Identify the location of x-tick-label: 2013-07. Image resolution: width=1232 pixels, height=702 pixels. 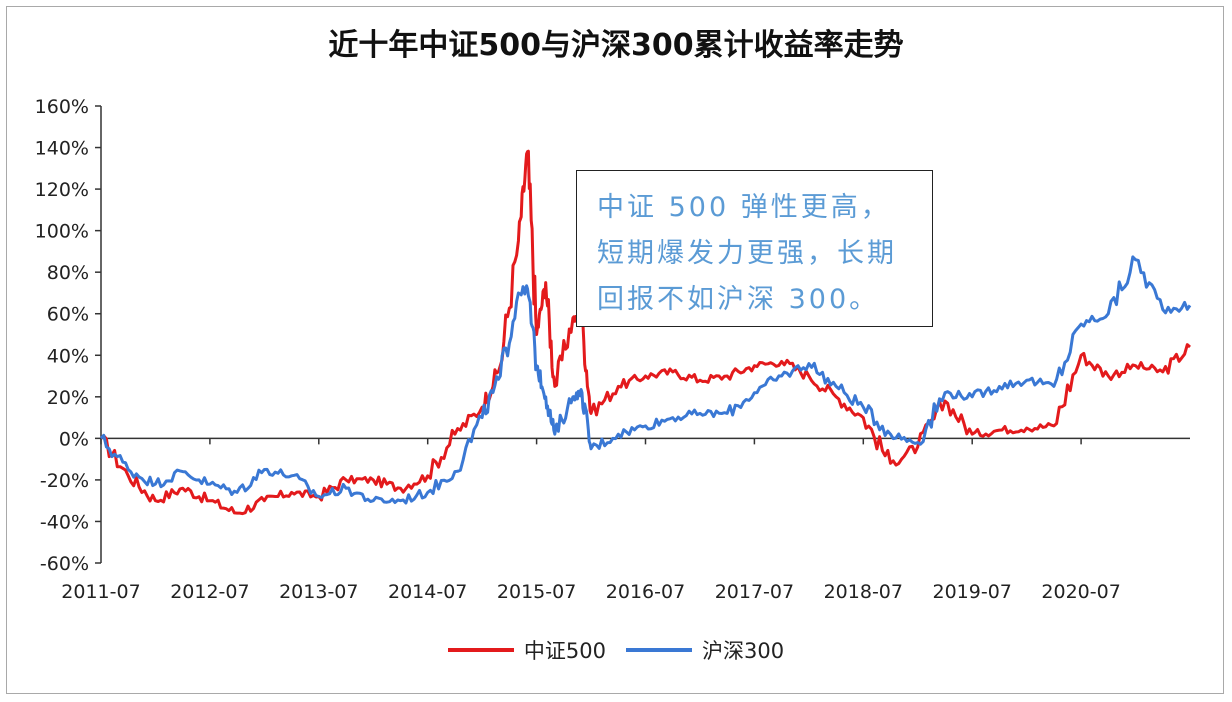
(318, 592).